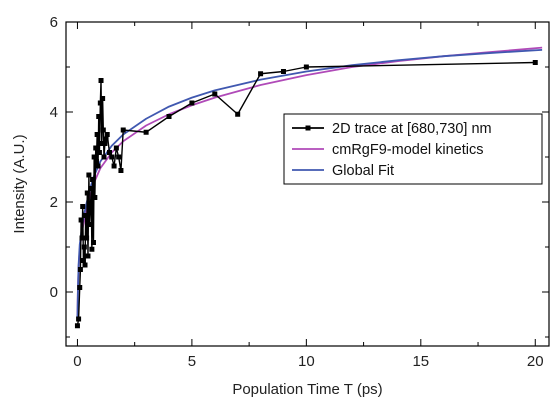 This screenshot has width=553, height=402. Describe the element at coordinates (306, 361) in the screenshot. I see `x-tick-label: 10` at that location.